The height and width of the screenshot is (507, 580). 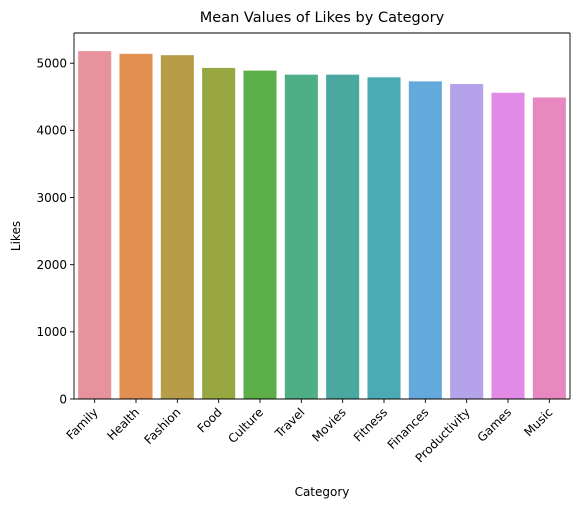 What do you see at coordinates (95, 225) in the screenshot?
I see `bar-family` at bounding box center [95, 225].